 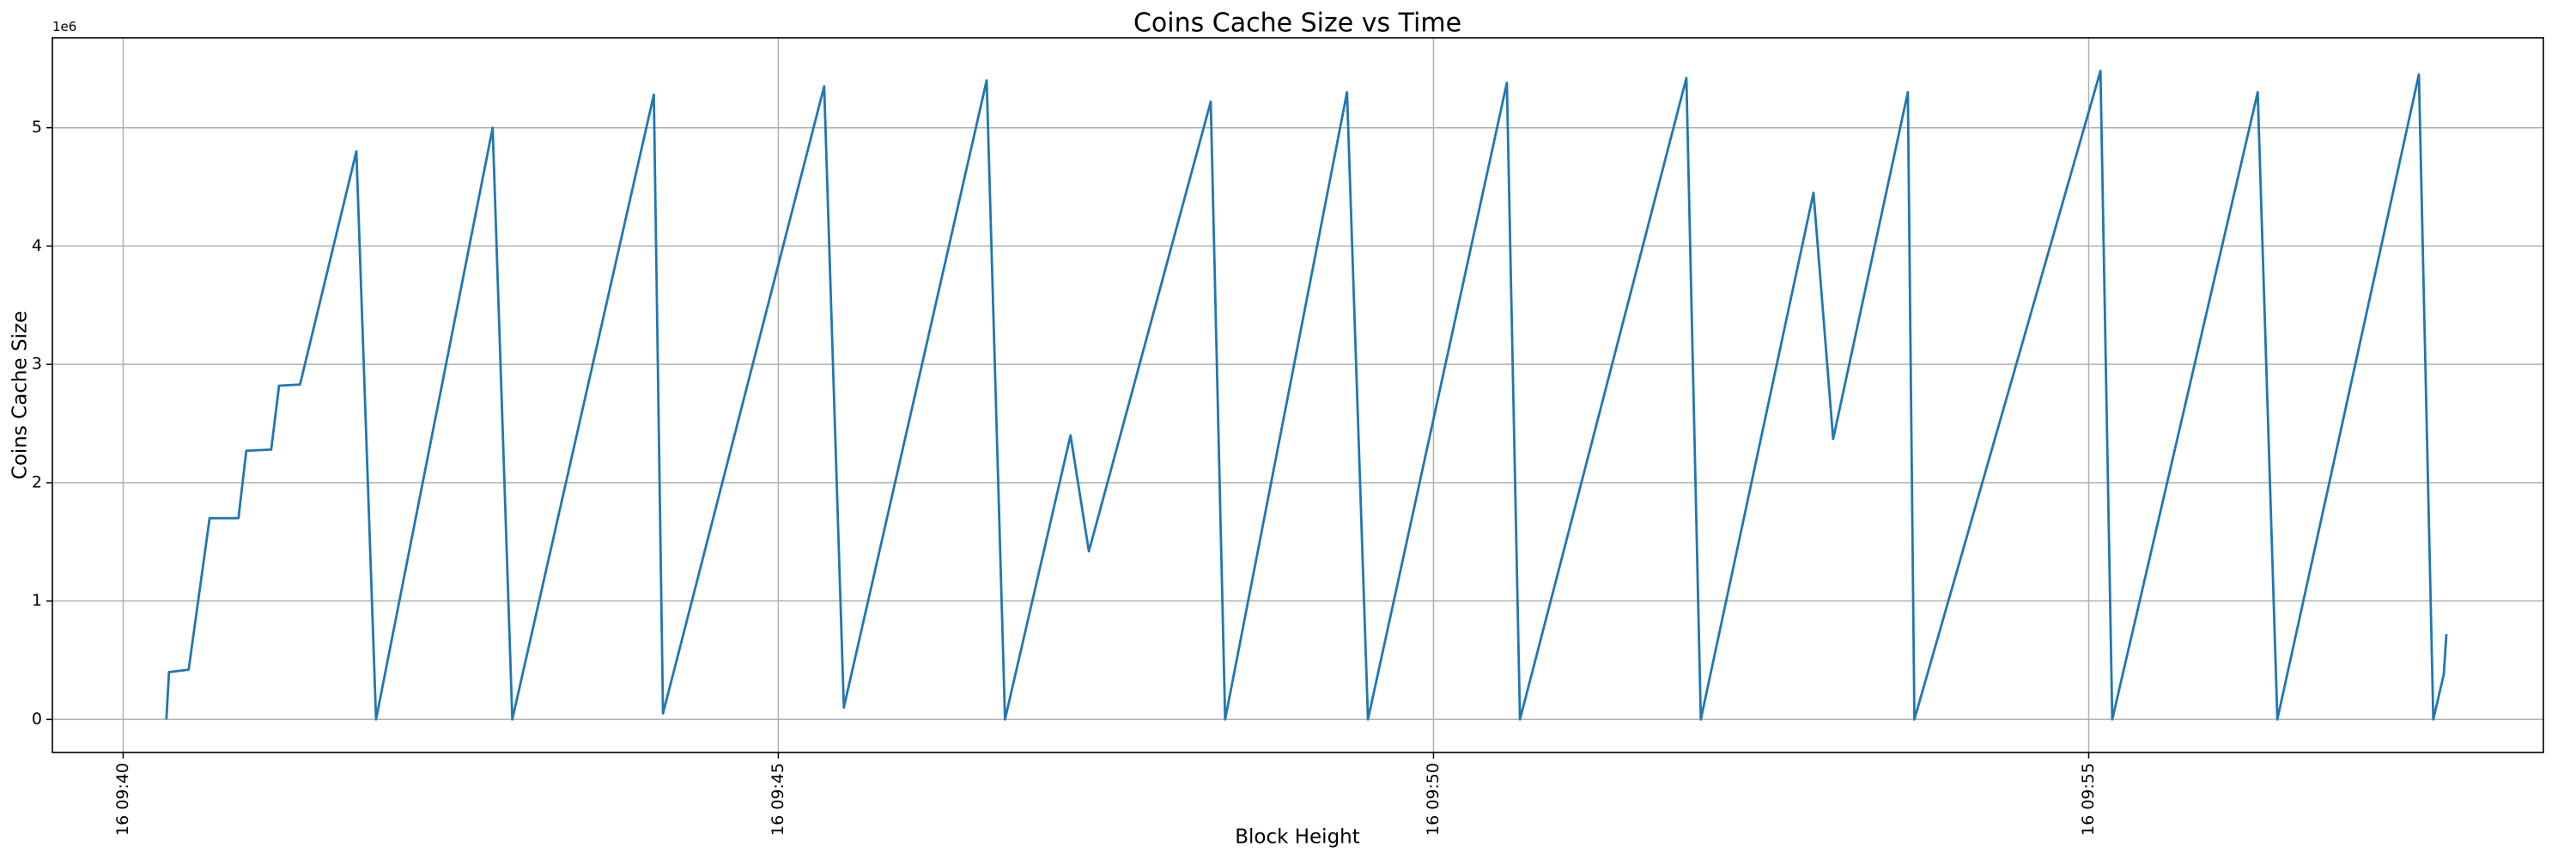 I want to click on x-axis-label: Block Height, so click(x=1297, y=837).